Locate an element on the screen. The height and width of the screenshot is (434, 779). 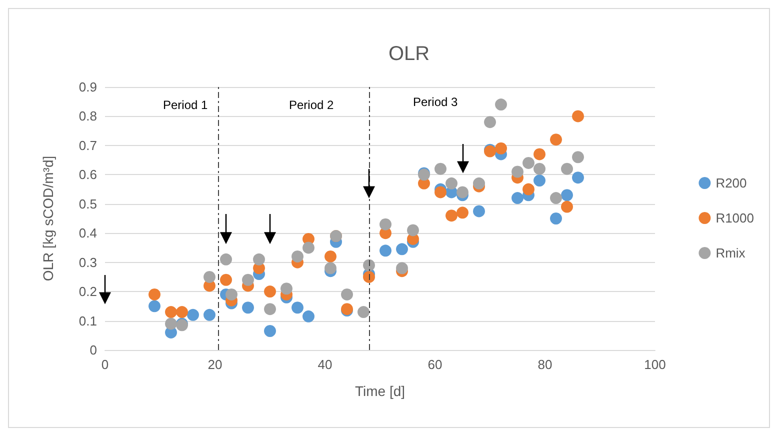
x-tick-label: 60 is located at coordinates (435, 364).